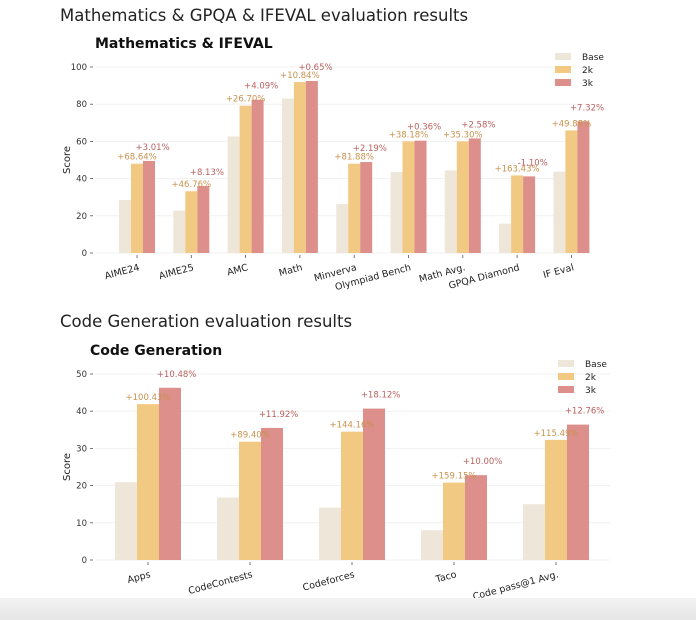 The height and width of the screenshot is (620, 696). Describe the element at coordinates (354, 158) in the screenshot. I see `chart1-annotation-2k: +81.88%` at that location.